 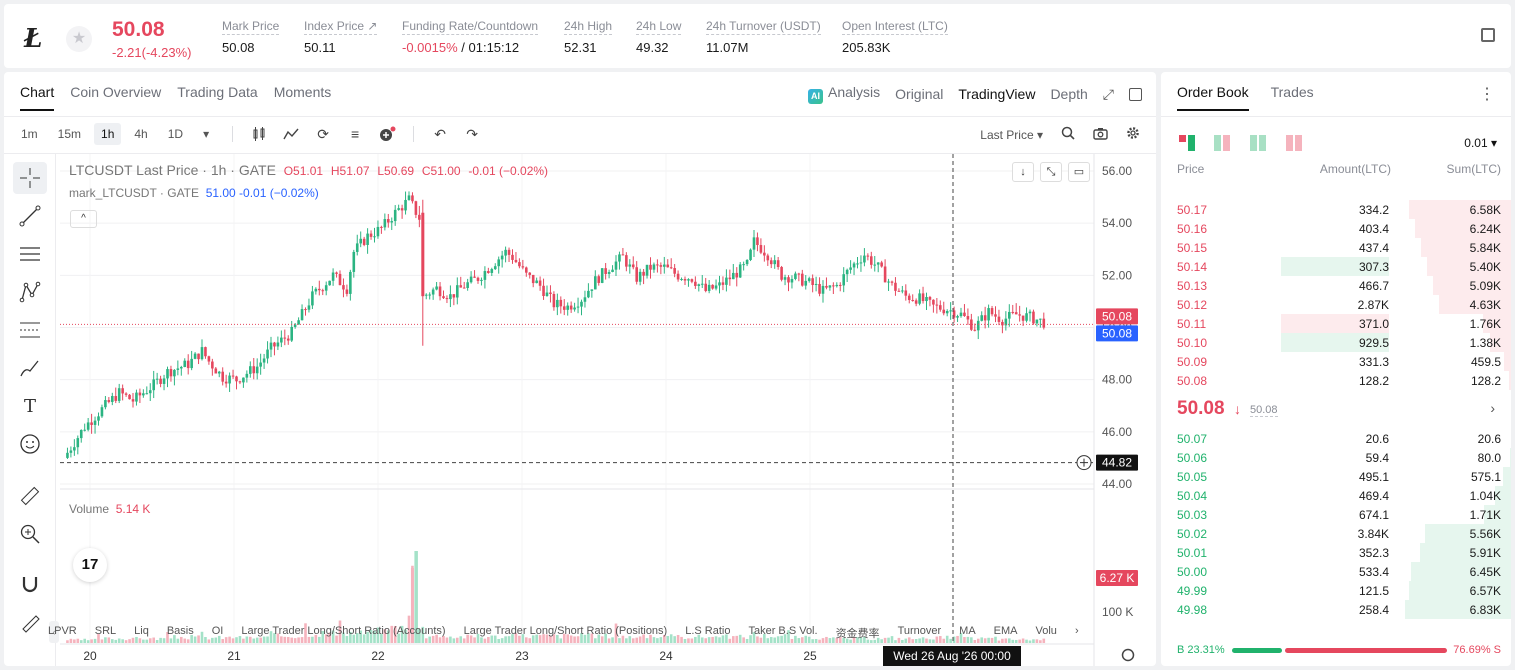 What do you see at coordinates (251, 37) in the screenshot?
I see `stat-mark-price: Mark Price 50.08` at bounding box center [251, 37].